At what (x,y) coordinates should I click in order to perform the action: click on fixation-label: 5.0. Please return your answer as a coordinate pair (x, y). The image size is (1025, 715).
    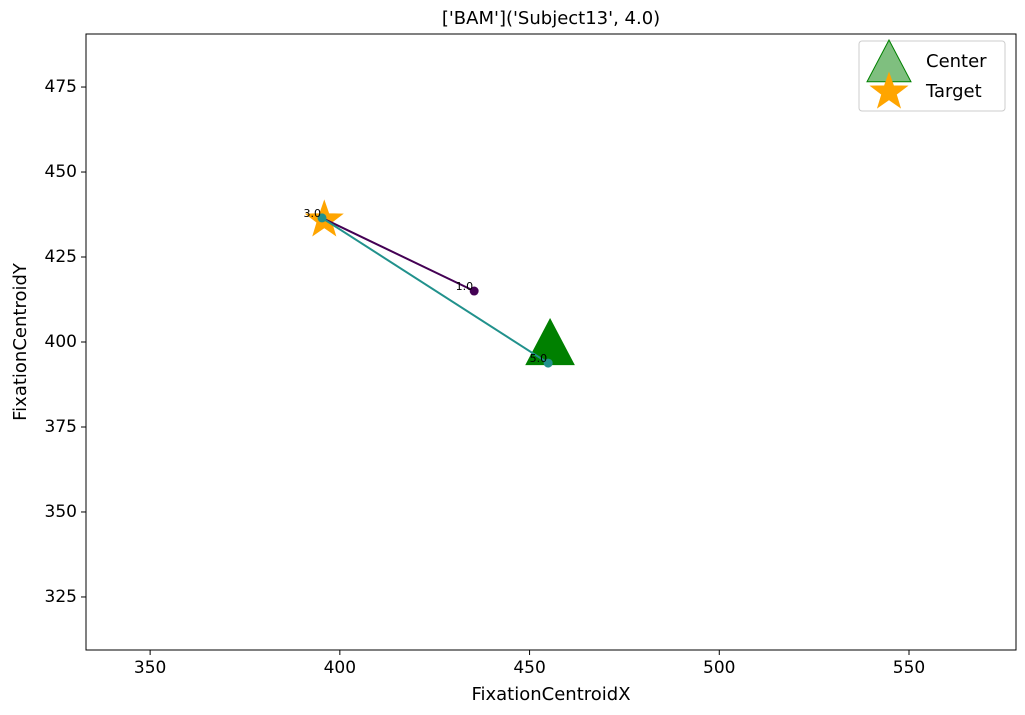
    Looking at the image, I should click on (539, 358).